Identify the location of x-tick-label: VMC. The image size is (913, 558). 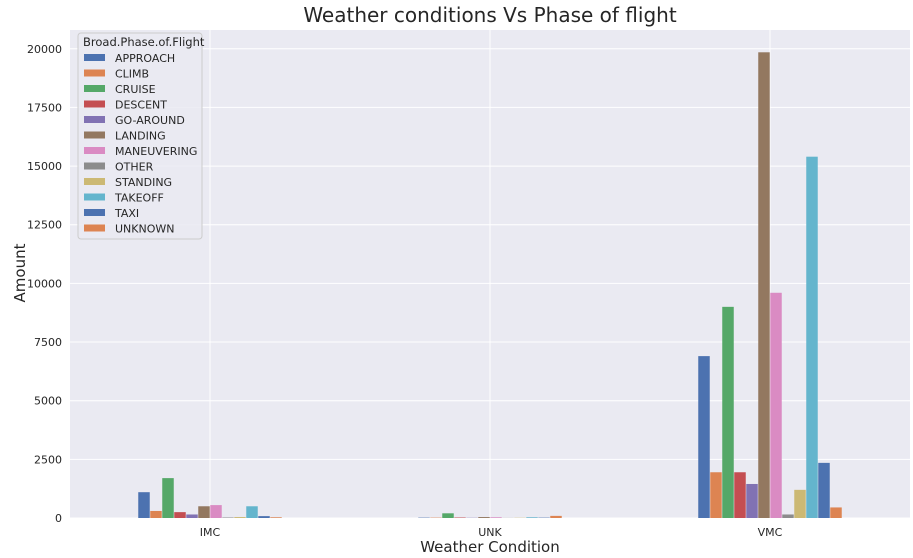
(770, 532).